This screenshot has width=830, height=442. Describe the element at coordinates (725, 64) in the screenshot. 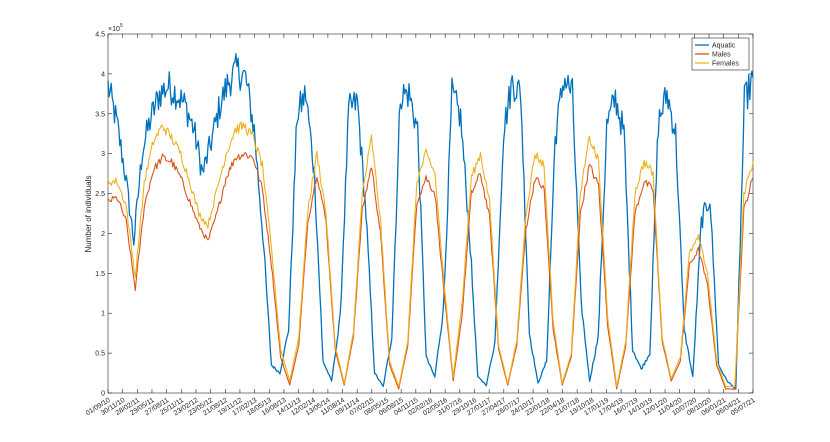

I see `legend-label: Females` at that location.